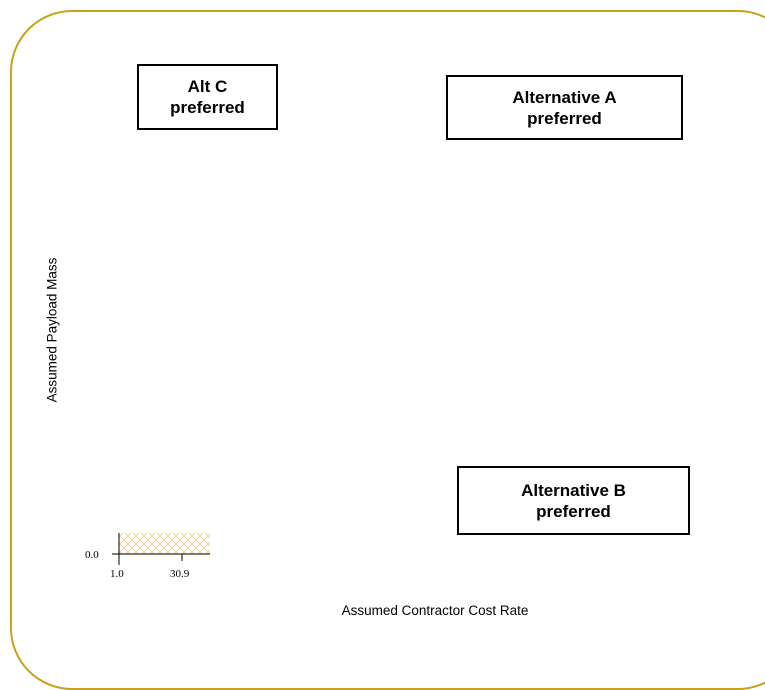  What do you see at coordinates (147, 556) in the screenshot?
I see `mini-plot: 0.0 1.0 30.9` at bounding box center [147, 556].